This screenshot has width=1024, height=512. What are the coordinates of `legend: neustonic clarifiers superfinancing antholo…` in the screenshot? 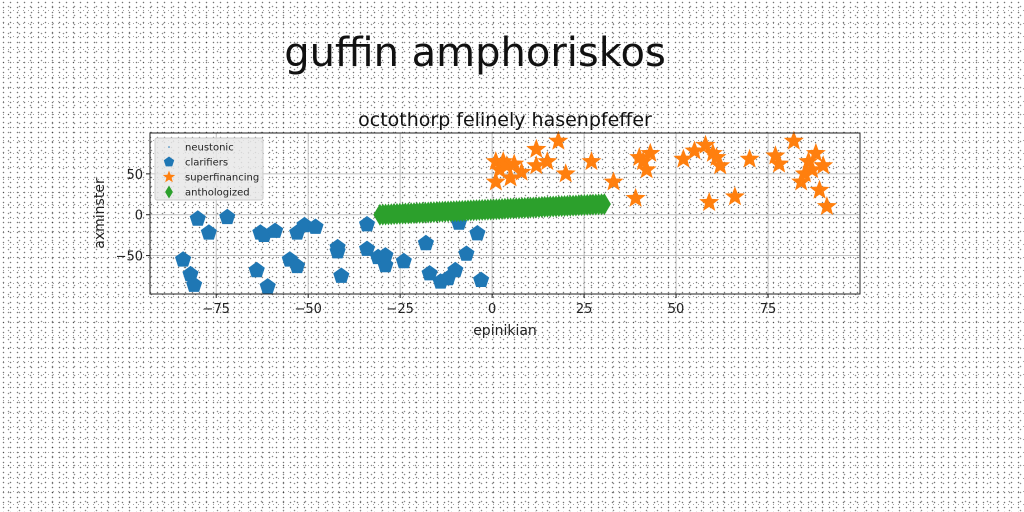 It's located at (209, 169).